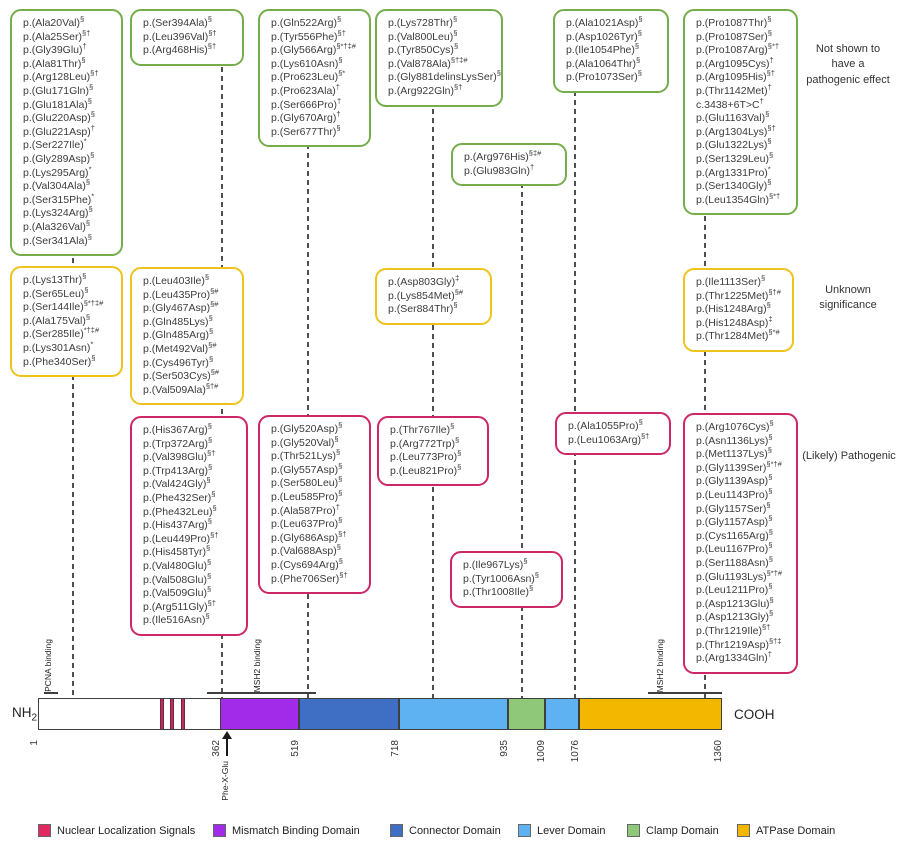  What do you see at coordinates (424, 280) in the screenshot?
I see `variant-label: p.(Asp803Gly)‡` at bounding box center [424, 280].